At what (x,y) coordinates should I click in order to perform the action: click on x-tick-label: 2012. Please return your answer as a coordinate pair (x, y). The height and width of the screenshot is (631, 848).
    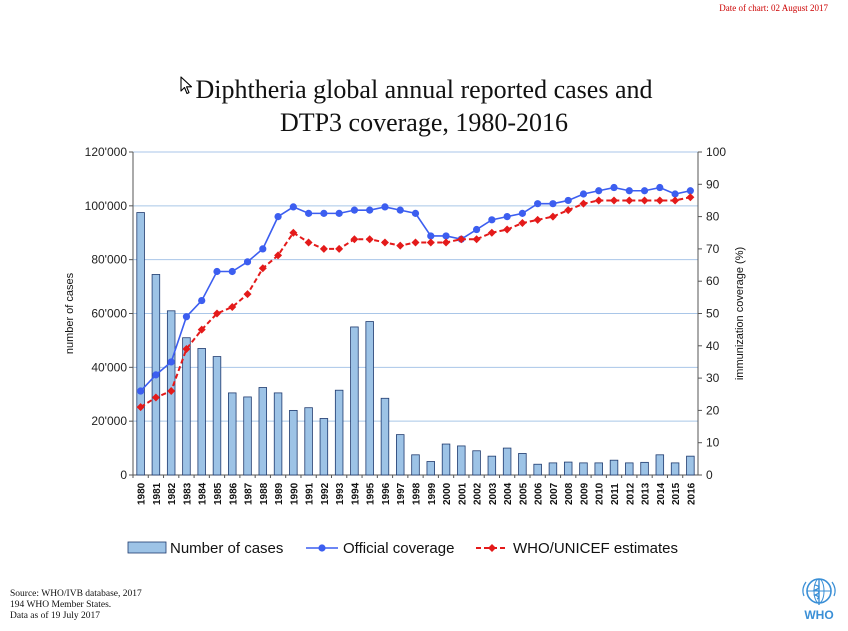
    Looking at the image, I should click on (630, 493).